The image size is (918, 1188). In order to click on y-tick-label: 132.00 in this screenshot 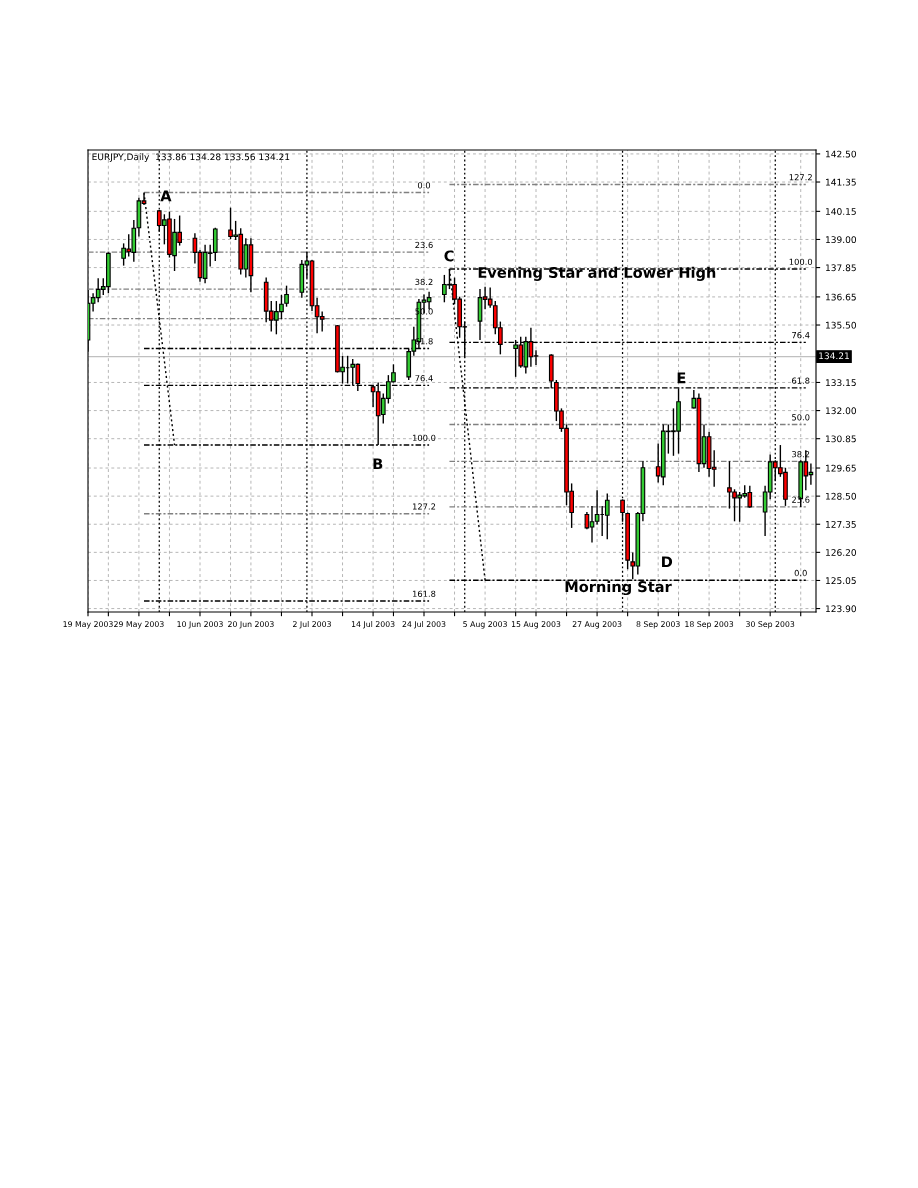, I will do `click(841, 411)`.